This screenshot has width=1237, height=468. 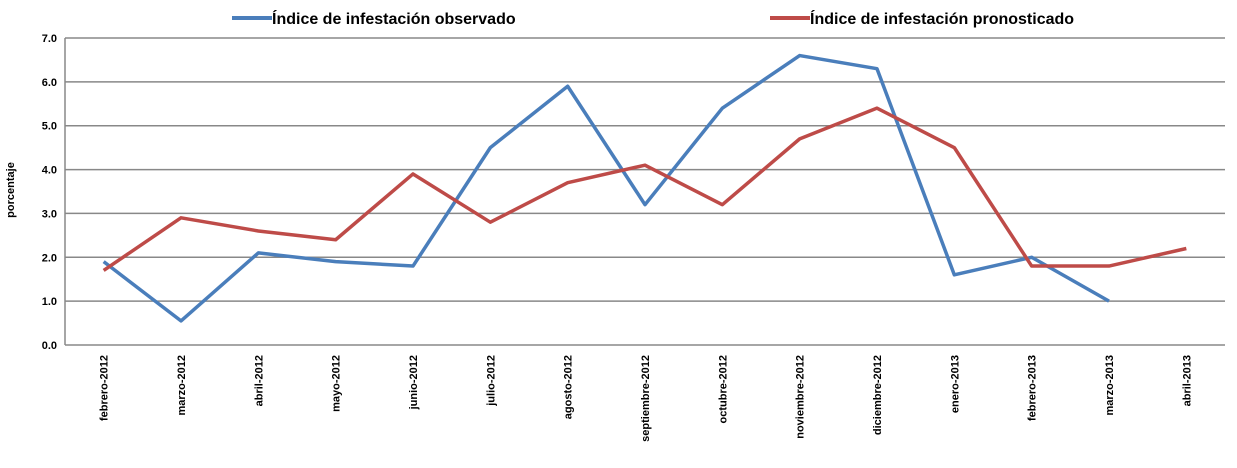 What do you see at coordinates (337, 383) in the screenshot?
I see `x-tick-label: mayo-2012` at bounding box center [337, 383].